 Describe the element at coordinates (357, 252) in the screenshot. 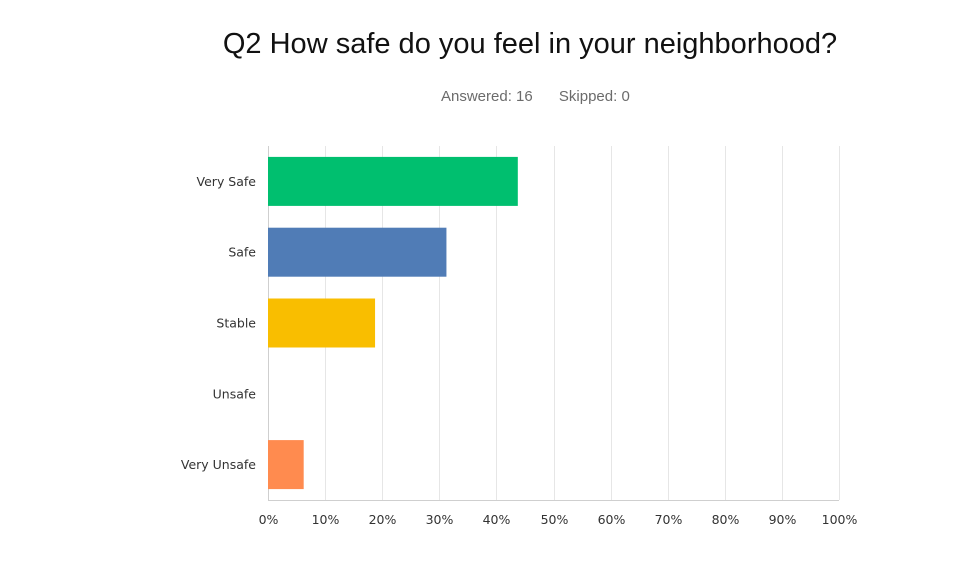

I see `bar-safe` at that location.